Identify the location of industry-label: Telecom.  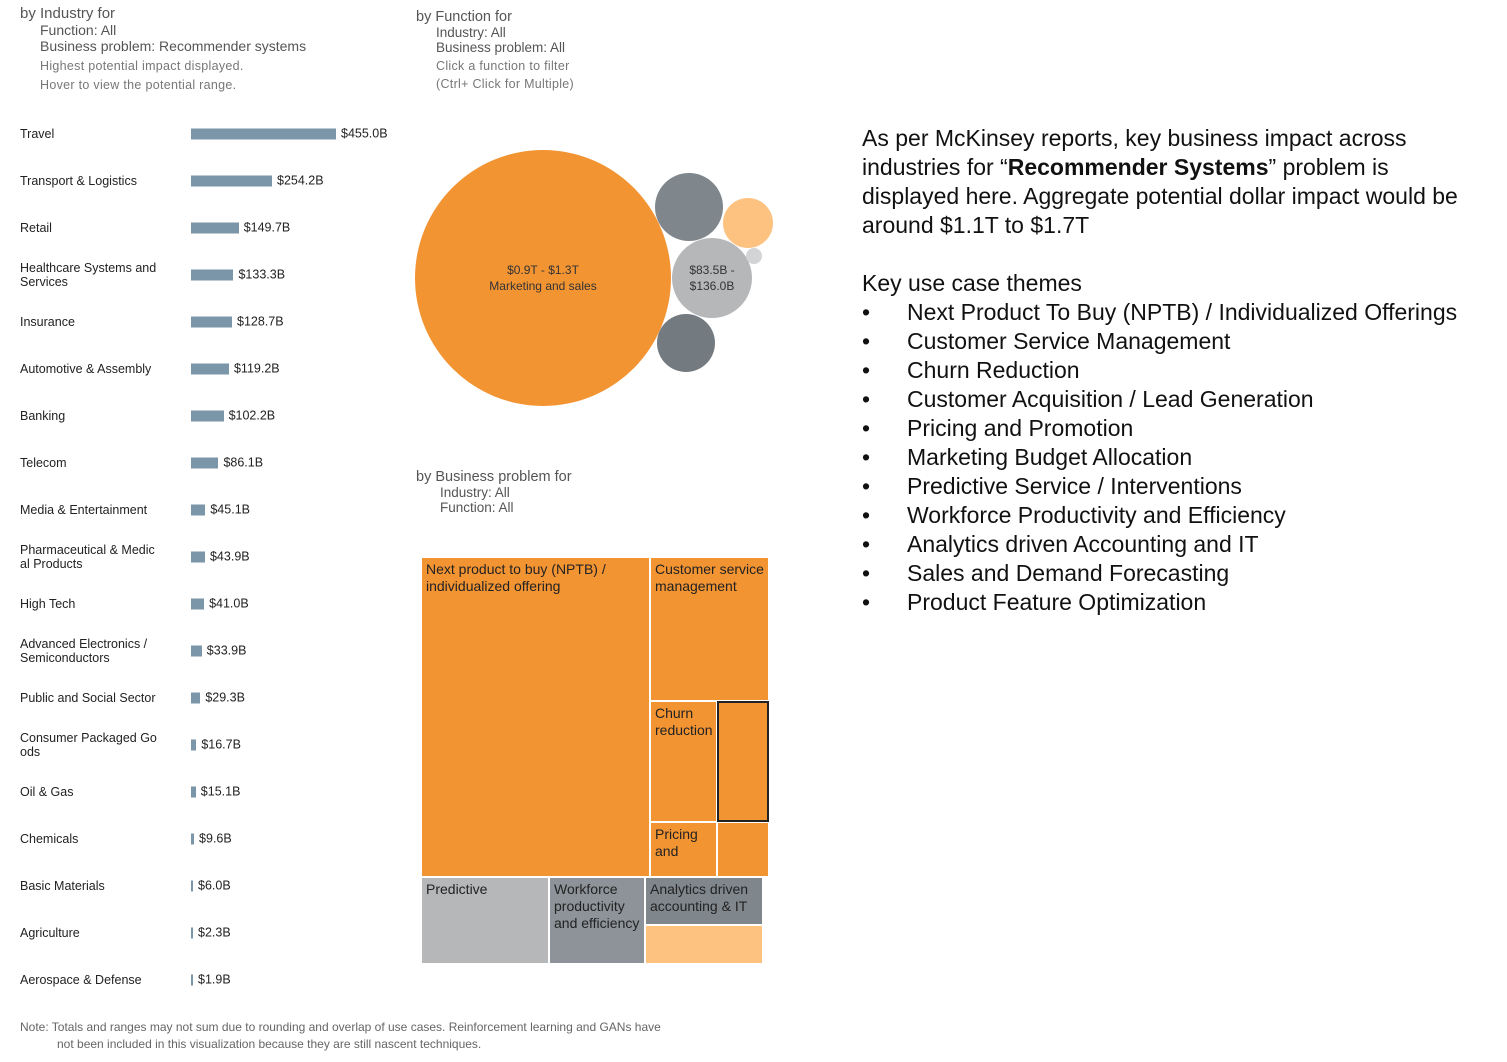
(43, 462).